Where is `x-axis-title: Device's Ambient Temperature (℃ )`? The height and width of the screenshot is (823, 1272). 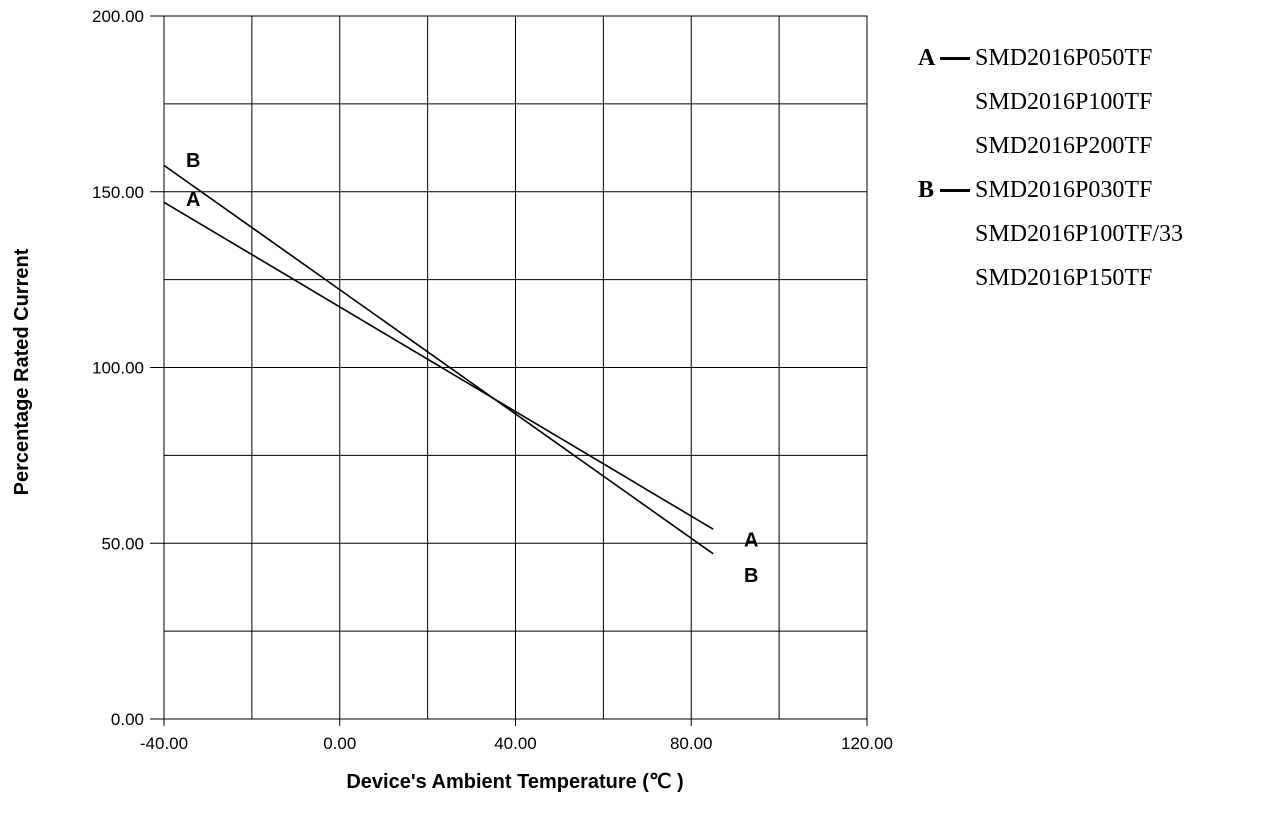
x-axis-title: Device's Ambient Temperature (℃ ) is located at coordinates (514, 782).